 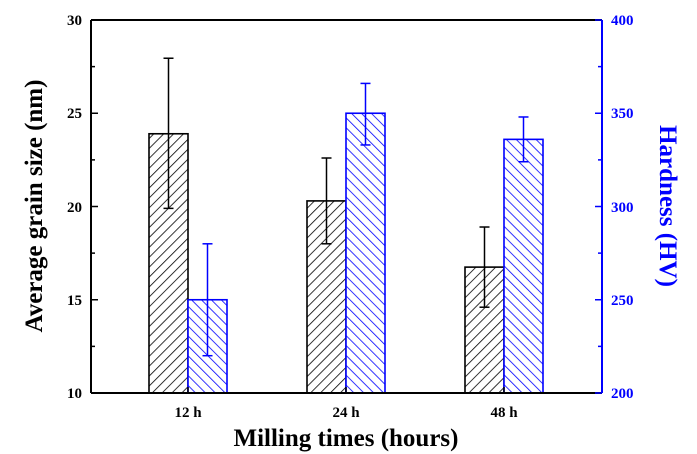 I want to click on y2-tick-label-200: 200, so click(x=622, y=394).